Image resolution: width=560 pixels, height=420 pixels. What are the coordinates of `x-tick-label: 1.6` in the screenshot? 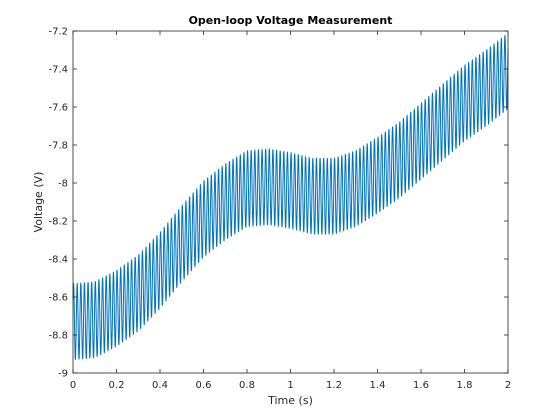 It's located at (421, 385).